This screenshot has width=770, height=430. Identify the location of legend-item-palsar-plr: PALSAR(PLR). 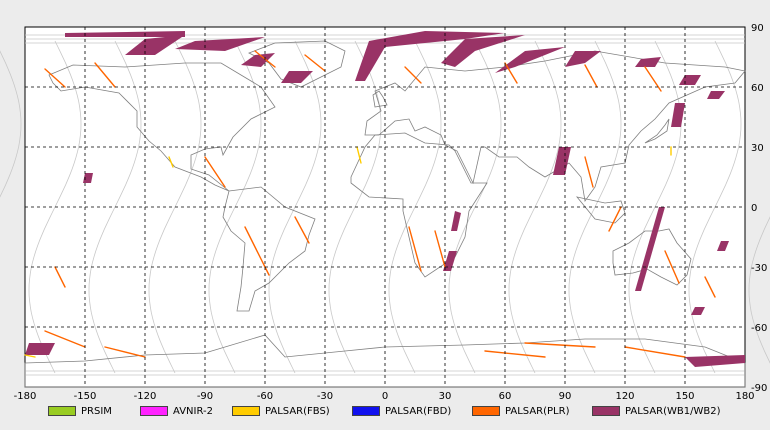
(520, 411).